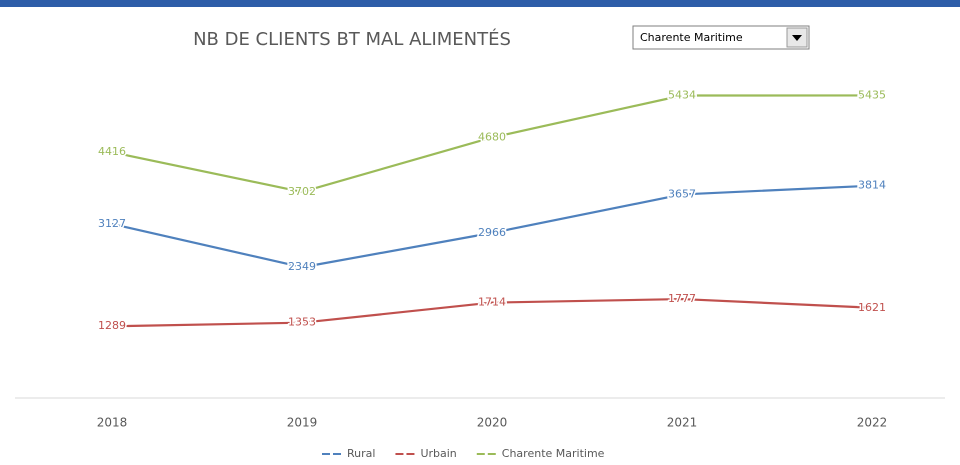  What do you see at coordinates (112, 325) in the screenshot?
I see `data-label: 1289` at bounding box center [112, 325].